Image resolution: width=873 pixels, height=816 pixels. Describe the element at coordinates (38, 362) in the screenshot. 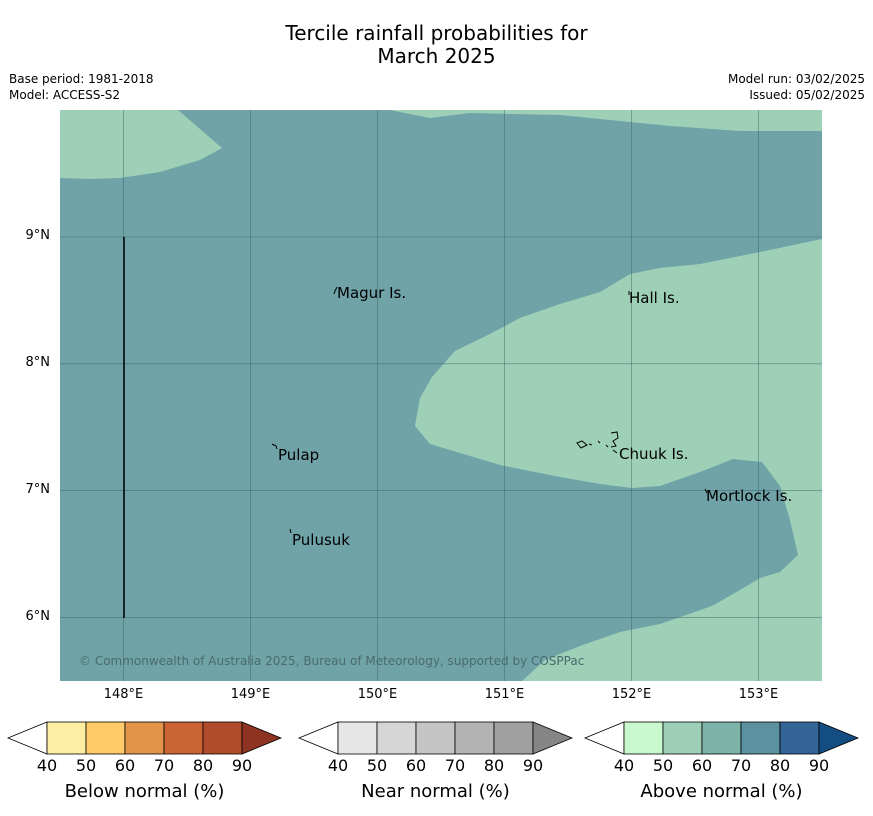

I see `latitude-label: 8°N` at that location.